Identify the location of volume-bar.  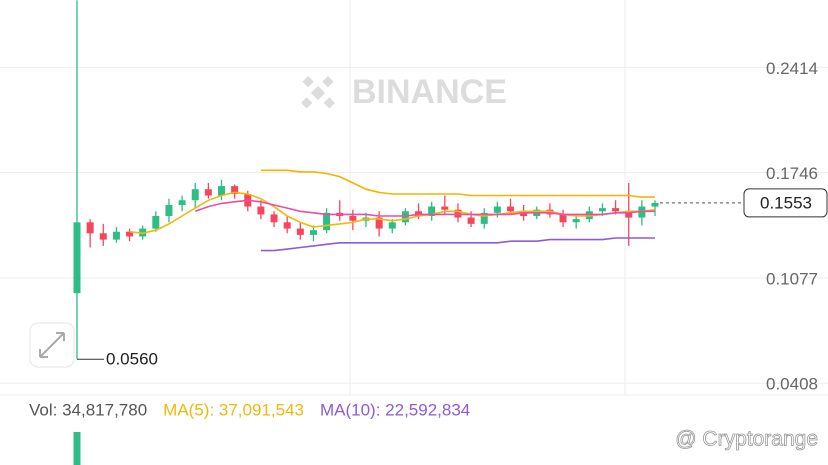
(77, 448).